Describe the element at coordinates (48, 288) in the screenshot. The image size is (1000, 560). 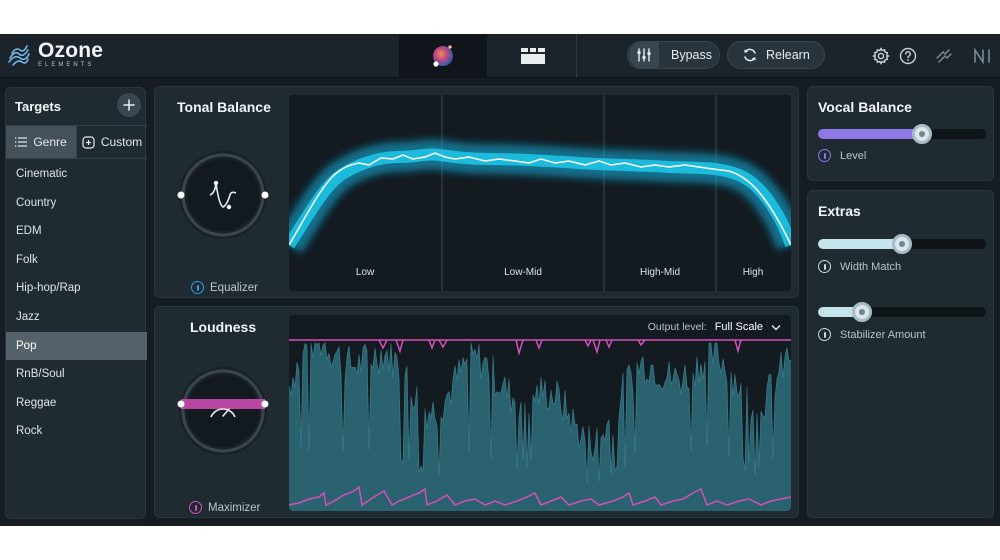
I see `genre-item: Hip-hop/Rap` at that location.